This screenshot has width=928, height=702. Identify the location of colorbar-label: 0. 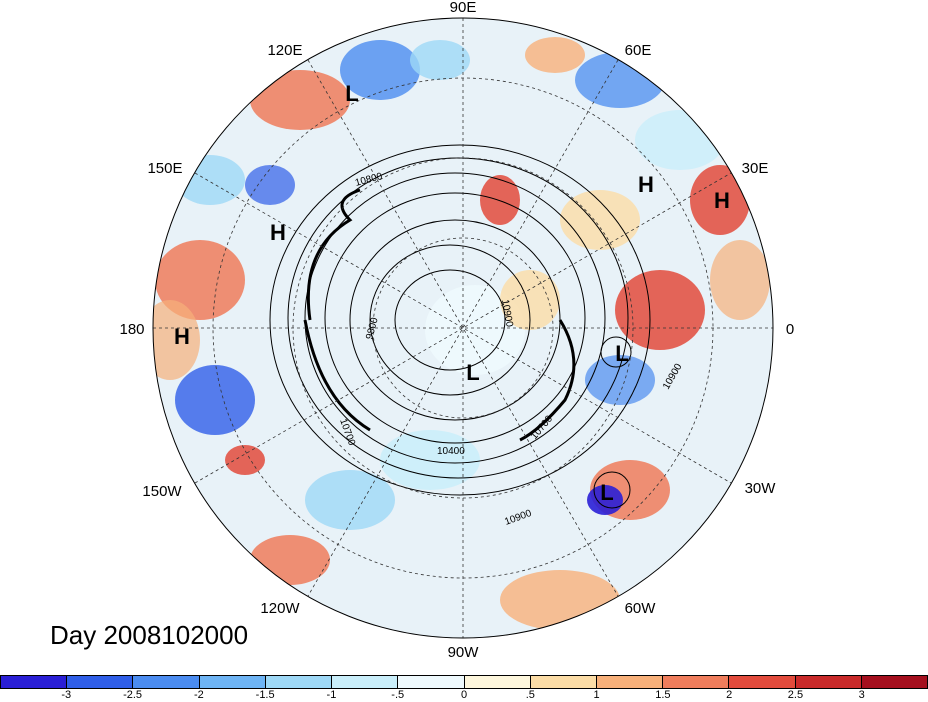
(464, 695).